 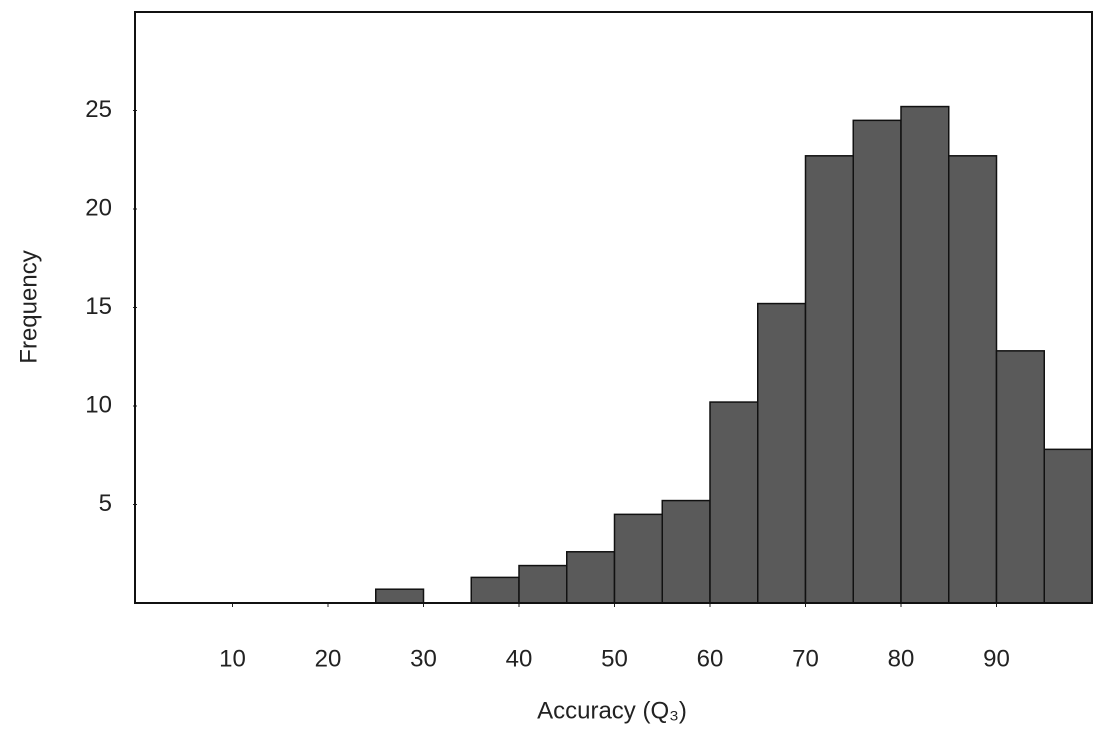 What do you see at coordinates (612, 710) in the screenshot?
I see `x-axis-label: Accuracy (Q₃)` at bounding box center [612, 710].